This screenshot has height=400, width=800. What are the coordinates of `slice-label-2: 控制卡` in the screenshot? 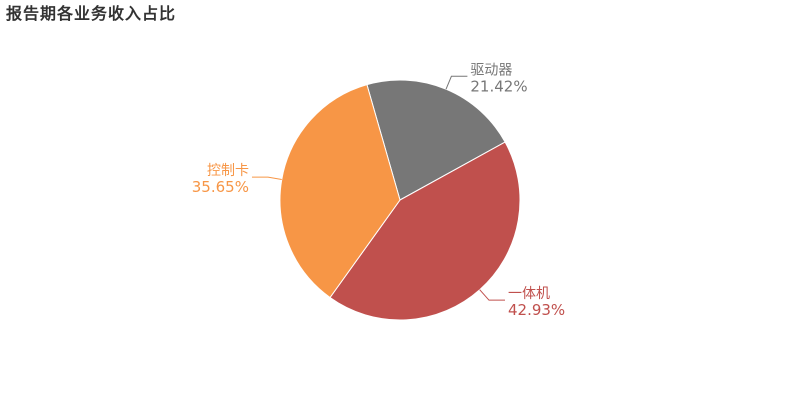 It's located at (228, 171).